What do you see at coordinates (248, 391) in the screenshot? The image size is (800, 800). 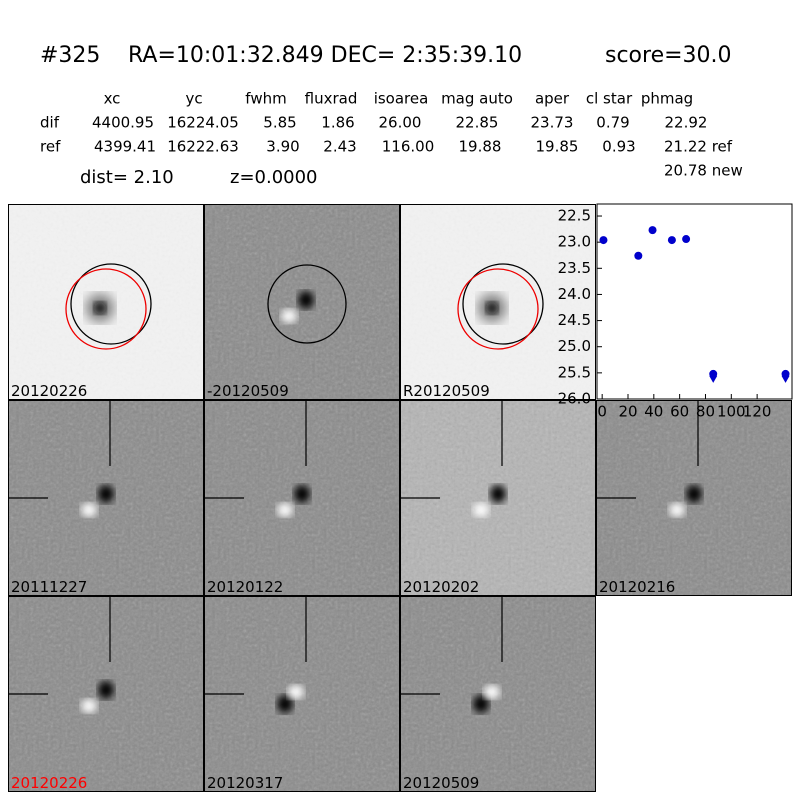 I see `stamp-label: -20120509` at bounding box center [248, 391].